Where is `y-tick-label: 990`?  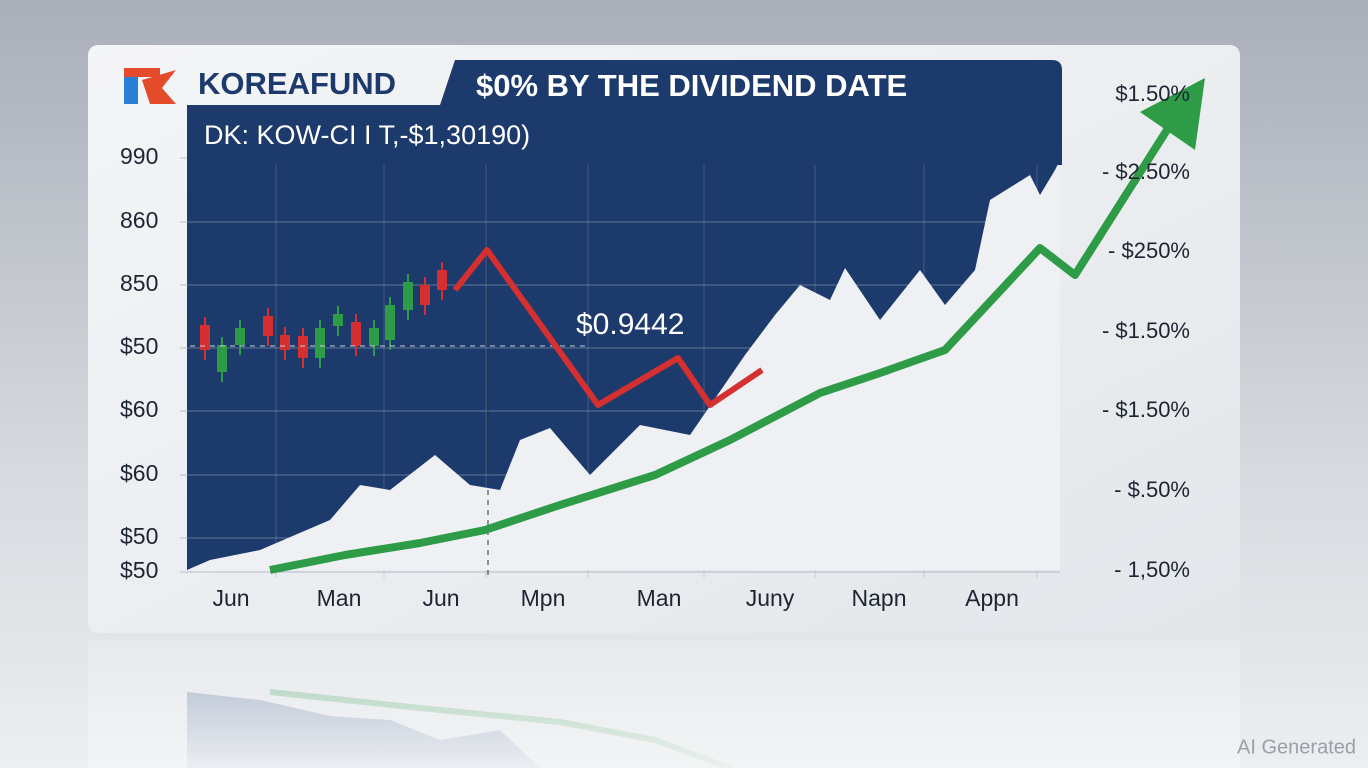
y-tick-label: 990 is located at coordinates (139, 156).